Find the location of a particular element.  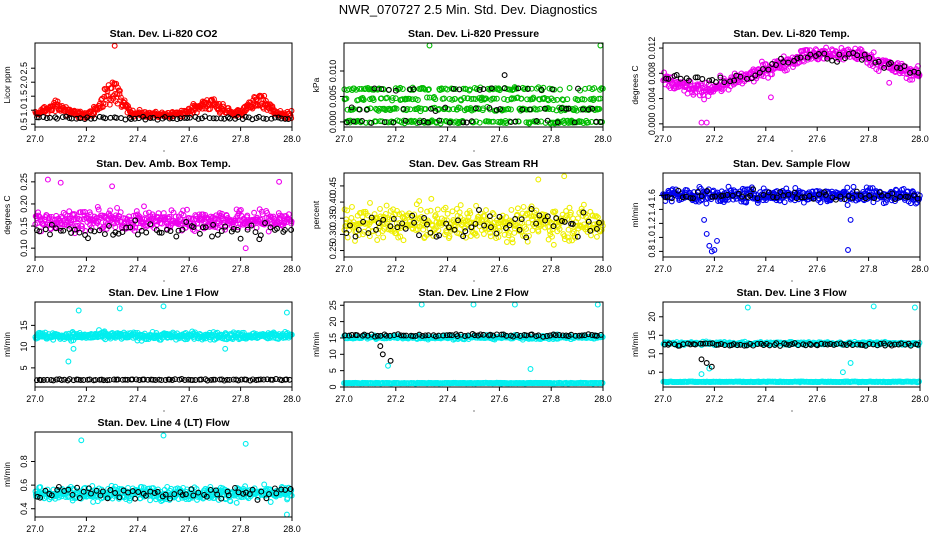

y-tick-label: 0.45 is located at coordinates (333, 186).